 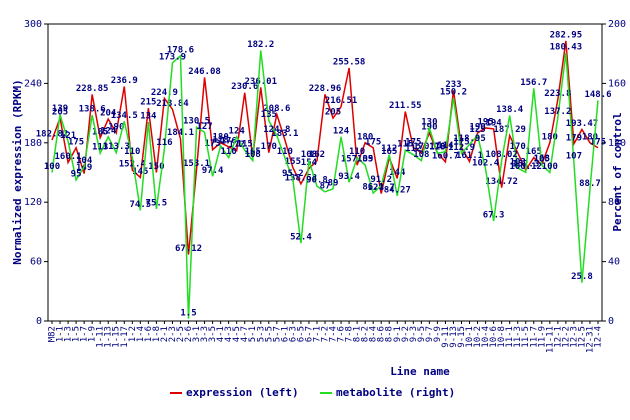 What do you see at coordinates (293, 162) in the screenshot?
I see `data-label: 155` at bounding box center [293, 162].